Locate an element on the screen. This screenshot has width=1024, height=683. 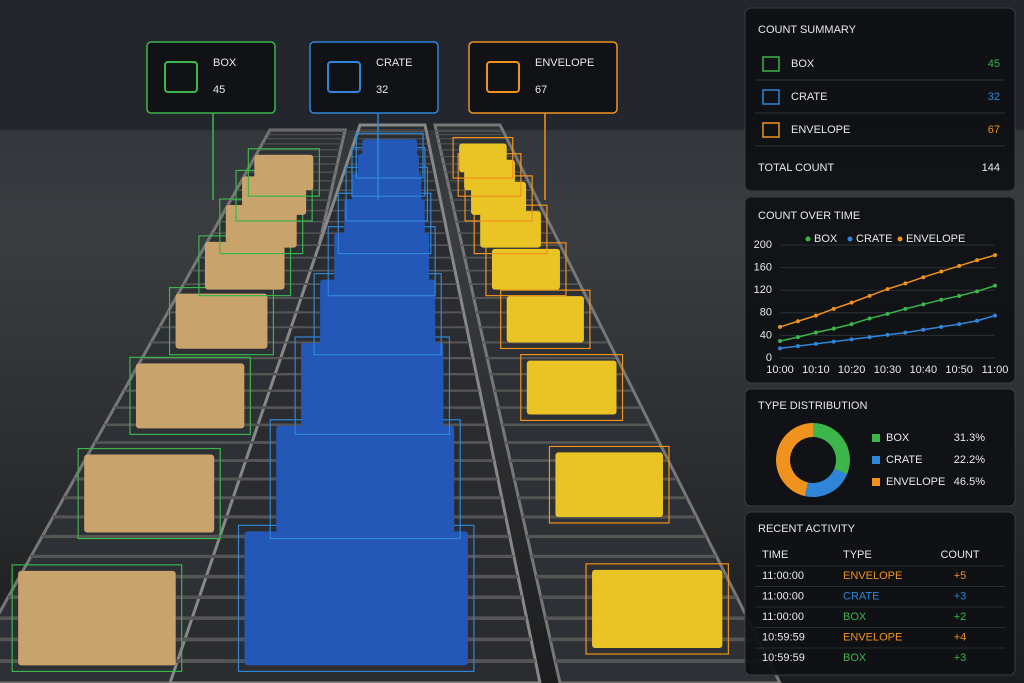
y-tick-label: 80 is located at coordinates (766, 313).